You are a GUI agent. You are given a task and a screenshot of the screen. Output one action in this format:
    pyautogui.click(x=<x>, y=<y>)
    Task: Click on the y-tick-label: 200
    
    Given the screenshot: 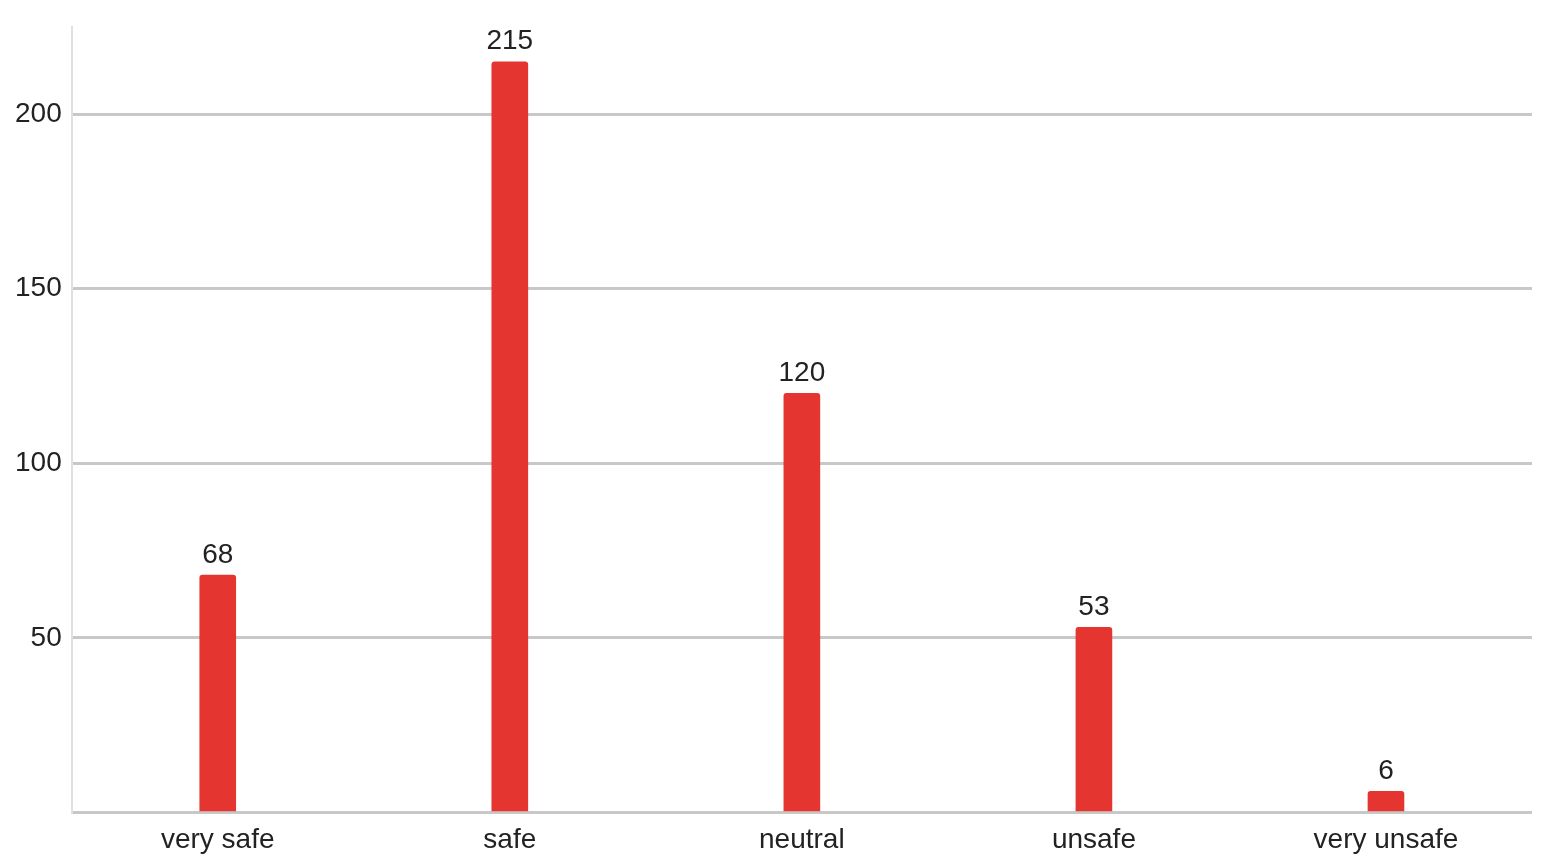 What is the action you would take?
    pyautogui.click(x=38, y=112)
    